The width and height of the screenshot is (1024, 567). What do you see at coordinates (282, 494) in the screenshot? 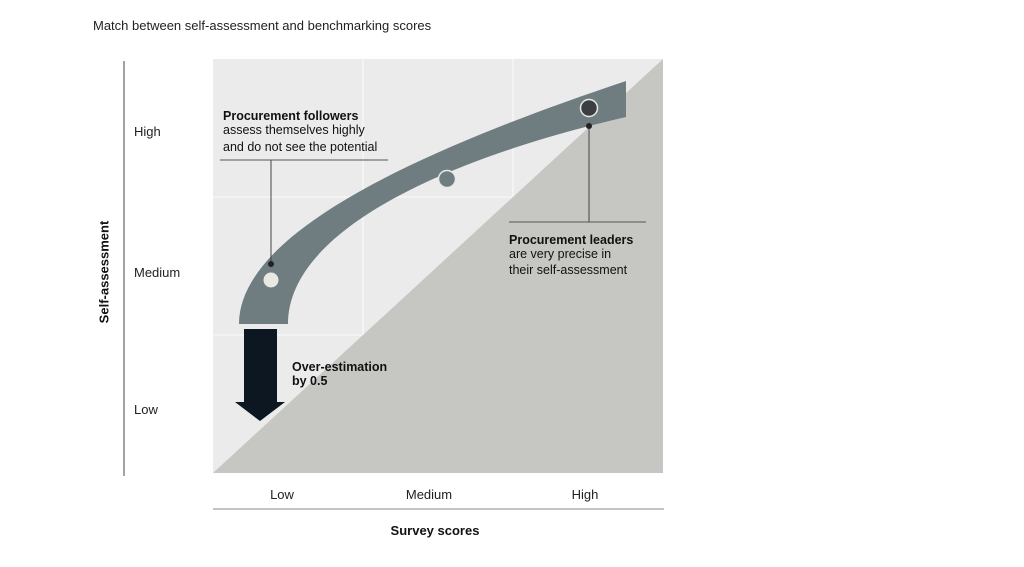
I see `x-label-low: Low` at bounding box center [282, 494].